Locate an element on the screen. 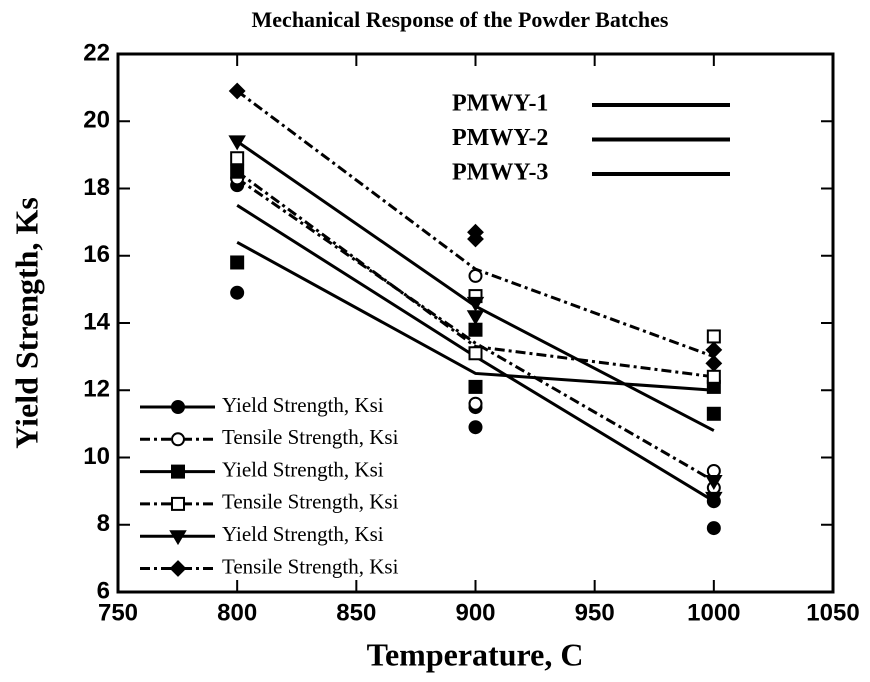 The width and height of the screenshot is (870, 682). y-tick-label: 22 is located at coordinates (96, 52).